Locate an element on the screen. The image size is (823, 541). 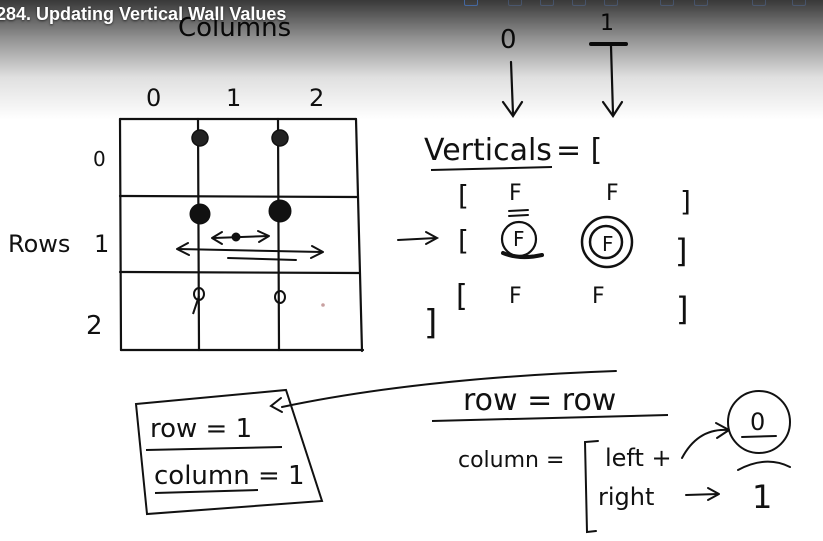
rows-heading: Rows is located at coordinates (39, 244).